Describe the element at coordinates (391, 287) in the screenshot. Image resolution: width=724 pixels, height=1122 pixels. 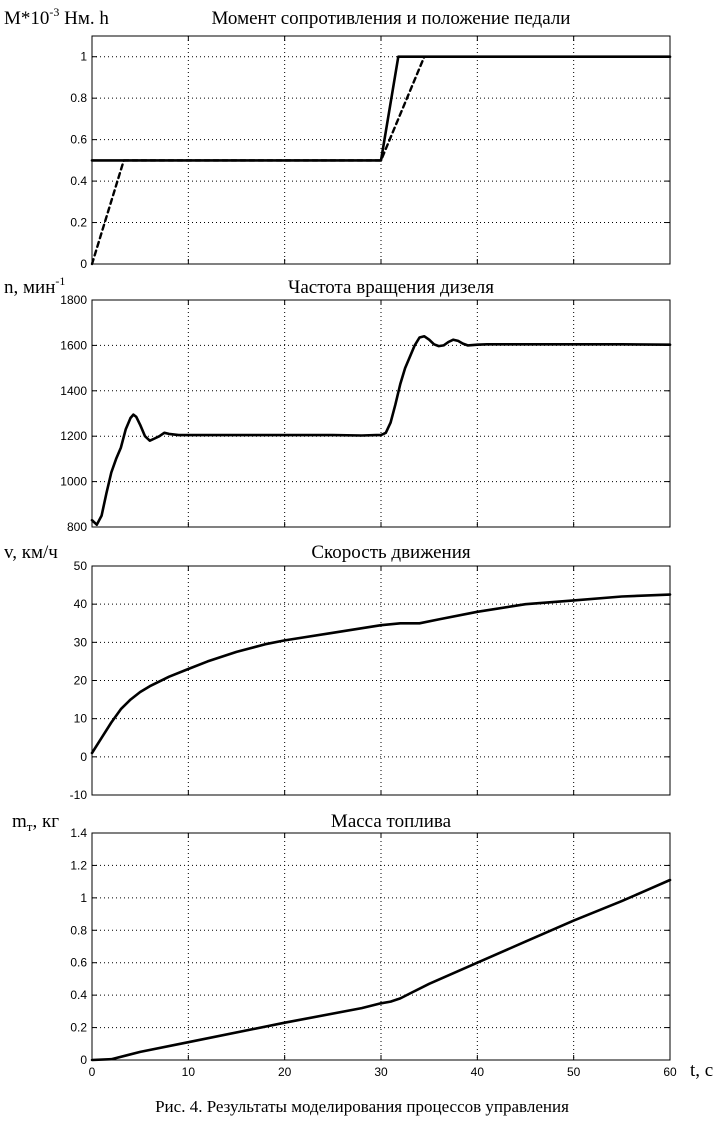
I see `chart-title: Частота вращения дизеля` at that location.